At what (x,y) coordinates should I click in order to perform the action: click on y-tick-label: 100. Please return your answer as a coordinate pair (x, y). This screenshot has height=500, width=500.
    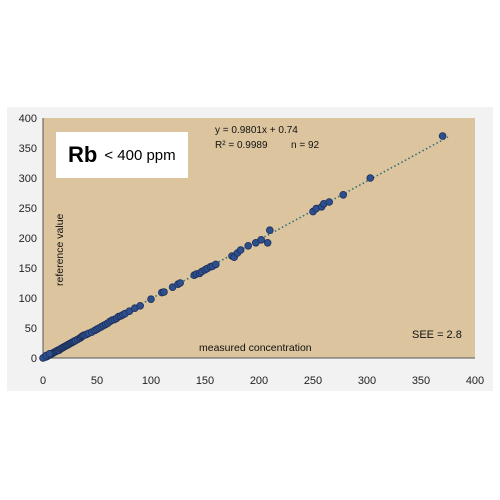
    Looking at the image, I should click on (28, 299).